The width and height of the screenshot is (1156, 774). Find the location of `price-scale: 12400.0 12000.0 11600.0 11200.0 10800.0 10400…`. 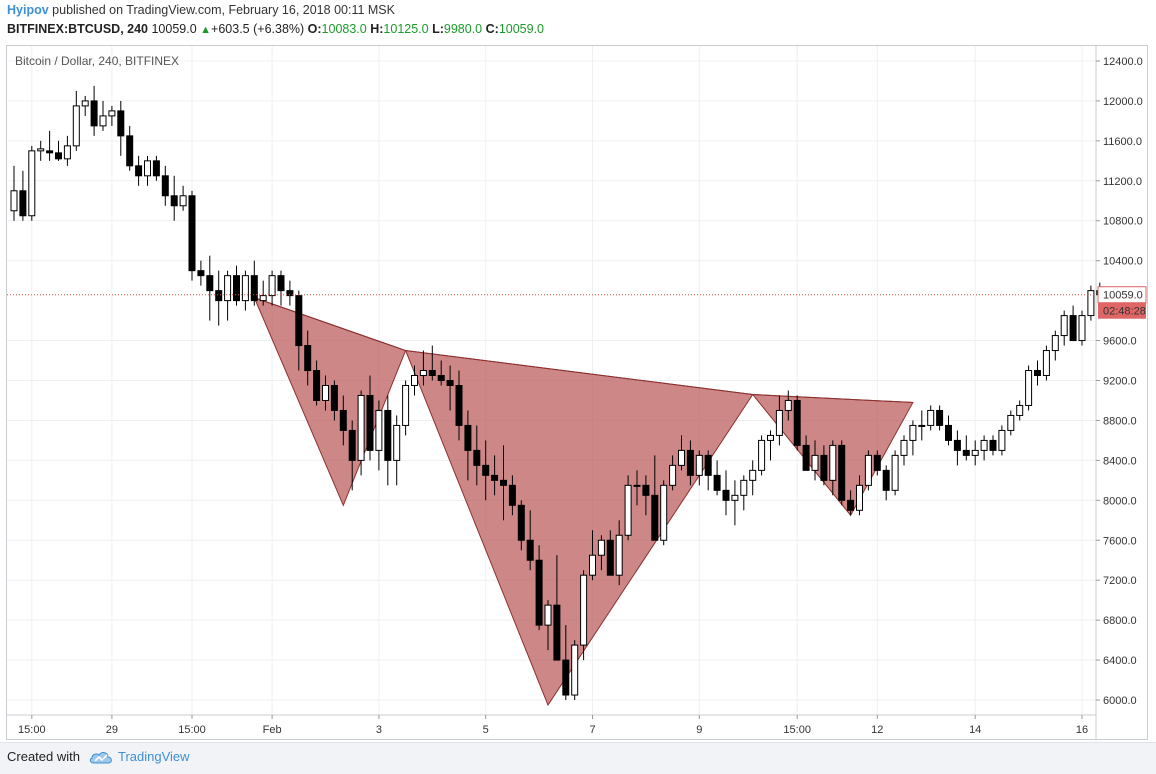

price-scale: 12400.0 12000.0 11600.0 11200.0 10800.0 10400… is located at coordinates (1119, 381).